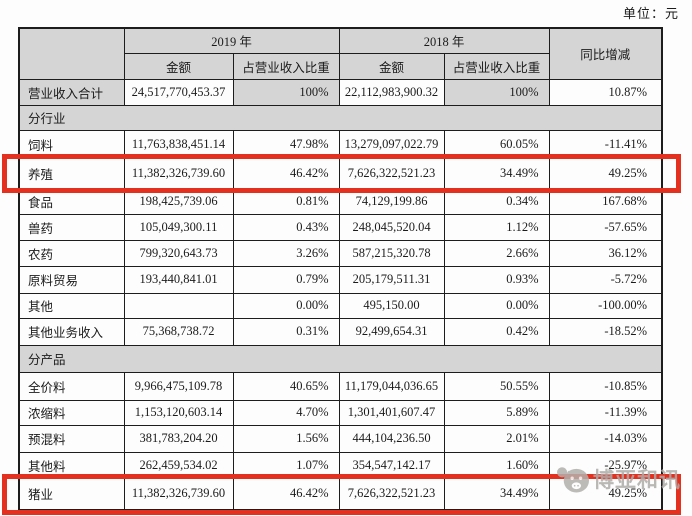  What do you see at coordinates (71, 53) in the screenshot?
I see `corner-cell` at bounding box center [71, 53].